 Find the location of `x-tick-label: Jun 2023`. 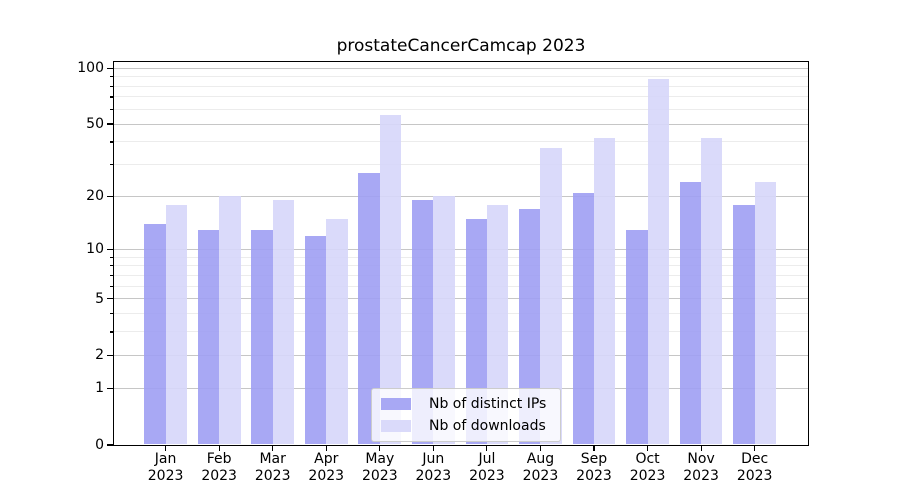

x-tick-label: Jun 2023 is located at coordinates (433, 468).